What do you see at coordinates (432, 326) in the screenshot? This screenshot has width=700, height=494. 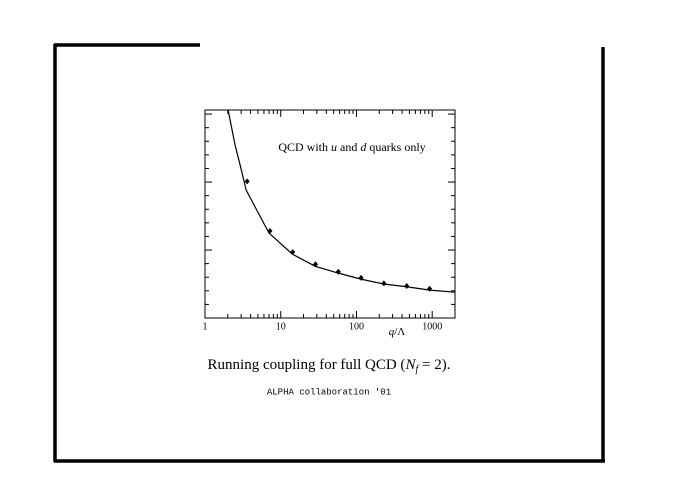 I see `x-tick-label: 1000` at bounding box center [432, 326].